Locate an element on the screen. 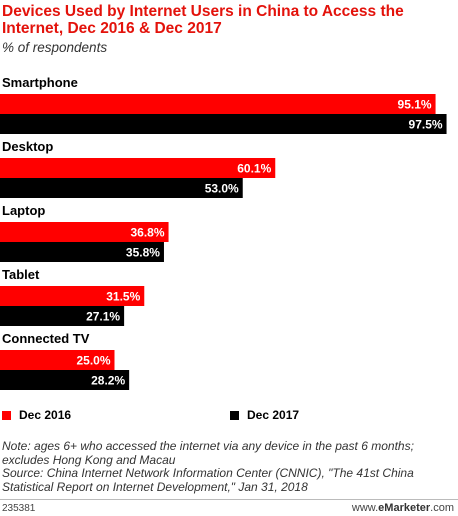 The height and width of the screenshot is (516, 458). bar-laptop-dec-2016 is located at coordinates (84, 232).